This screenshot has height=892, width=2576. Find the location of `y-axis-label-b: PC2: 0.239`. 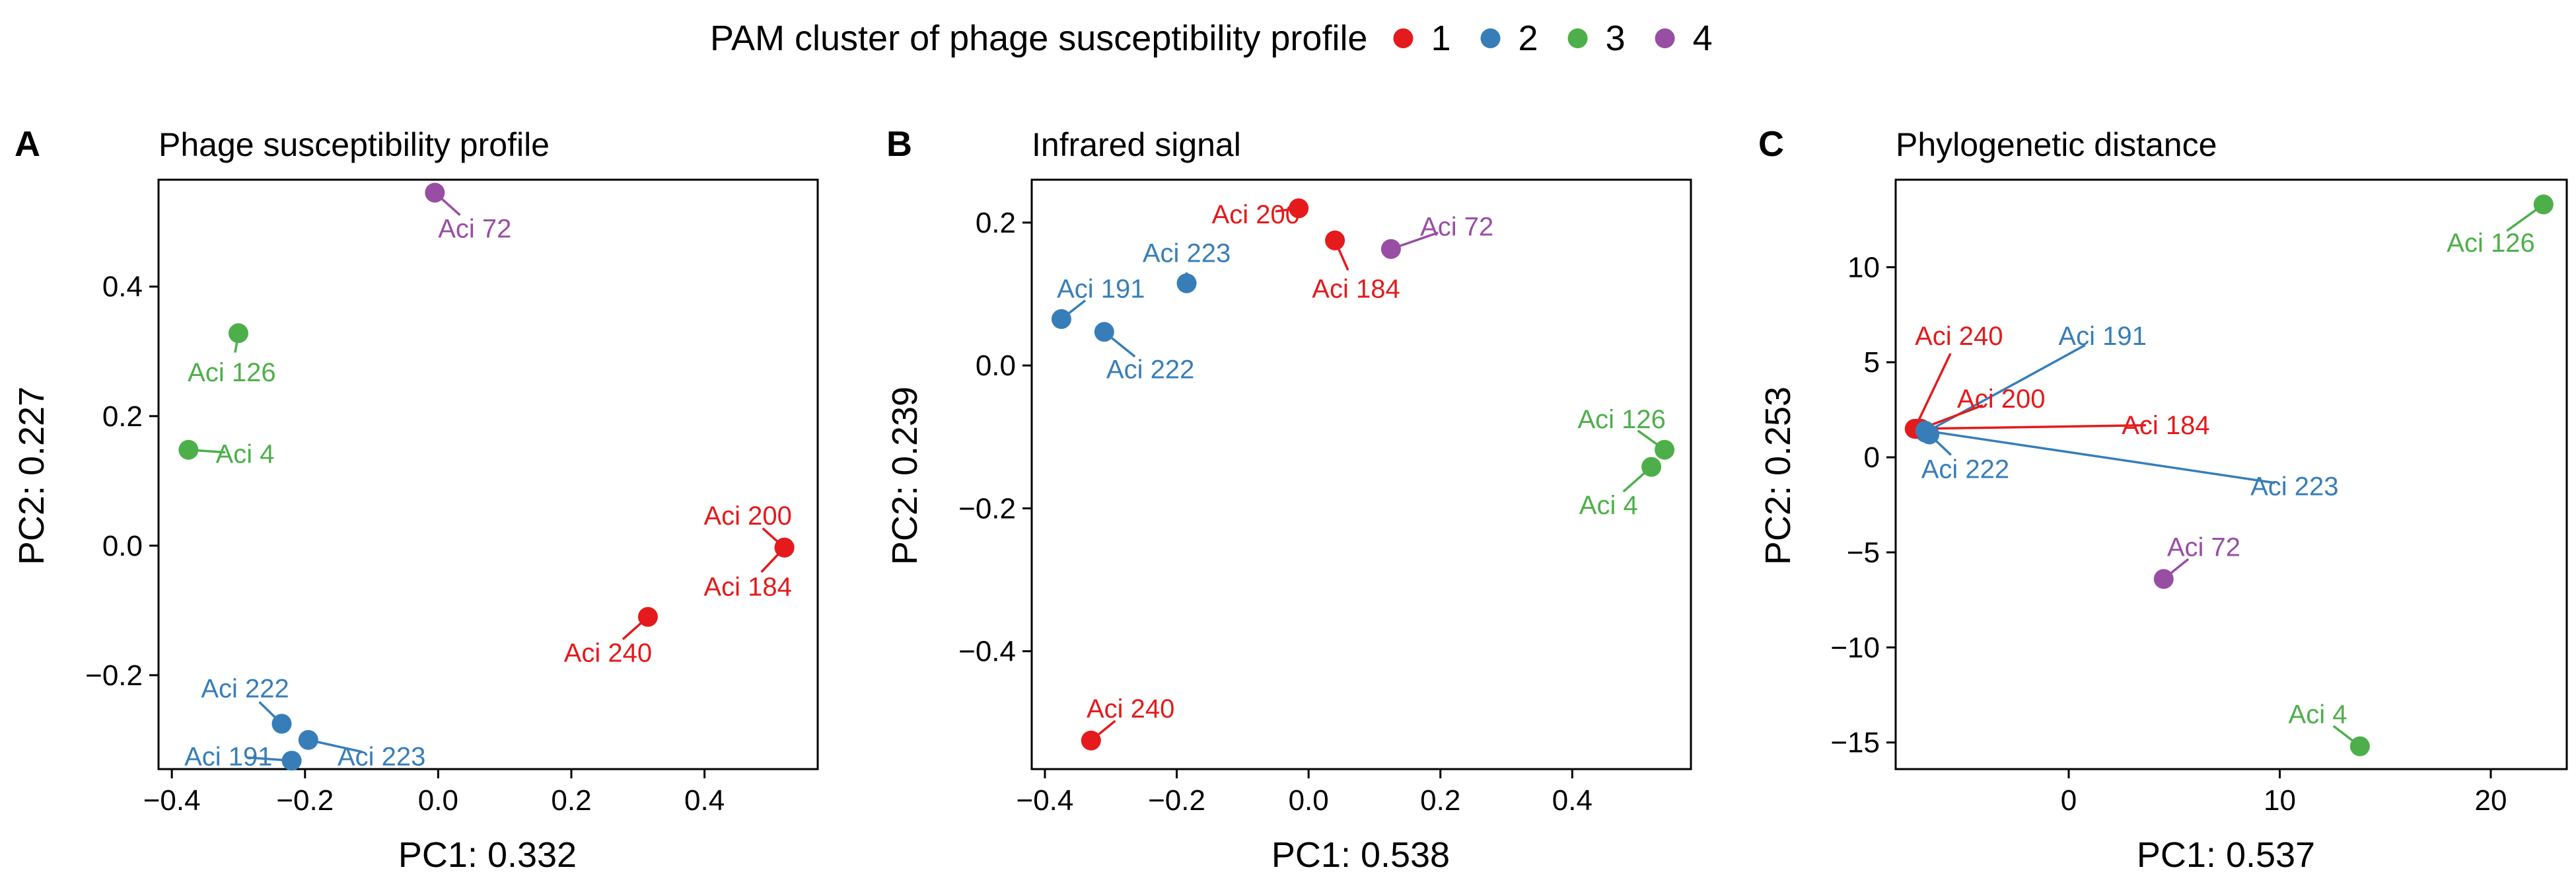

y-axis-label-b: PC2: 0.239 is located at coordinates (905, 476).